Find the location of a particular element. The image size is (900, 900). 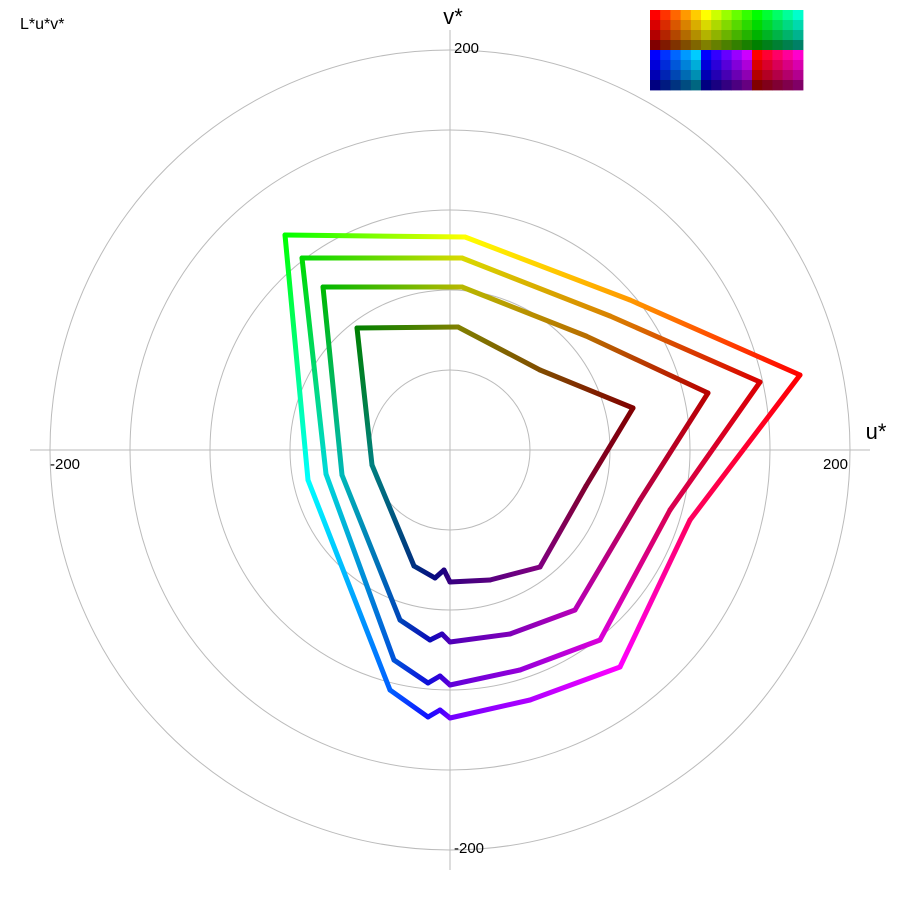

x-axis-label: u* is located at coordinates (876, 431).